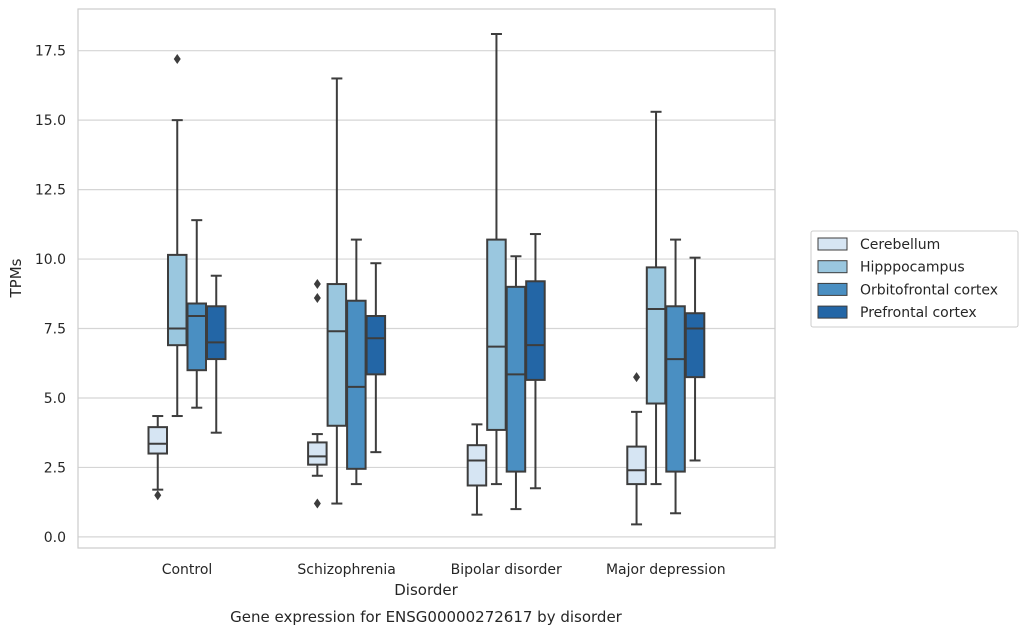 Image resolution: width=1027 pixels, height=634 pixels. What do you see at coordinates (50, 260) in the screenshot?
I see `y-tick-label: 10.0` at bounding box center [50, 260].